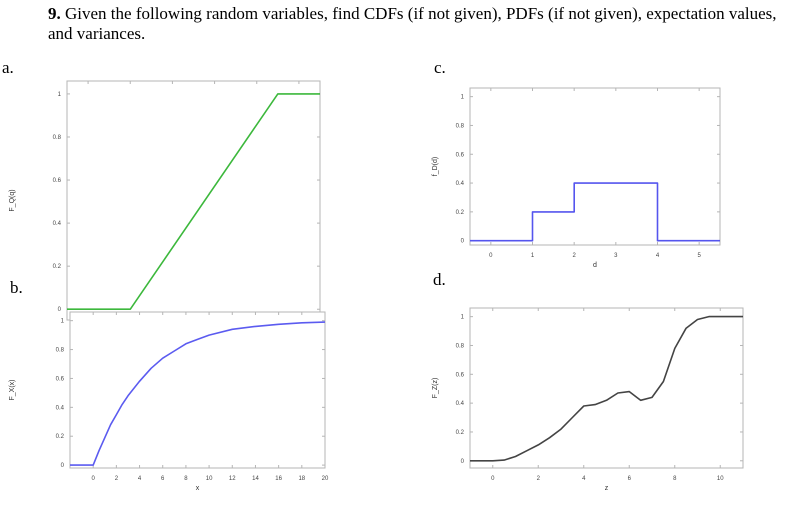 The width and height of the screenshot is (807, 529). What do you see at coordinates (12, 390) in the screenshot?
I see `y-axis-label: F_X(x)` at bounding box center [12, 390].